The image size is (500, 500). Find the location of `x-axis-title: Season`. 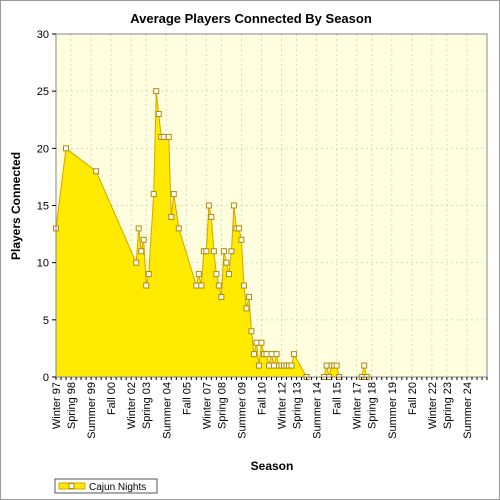

x-axis-title: Season is located at coordinates (272, 466).